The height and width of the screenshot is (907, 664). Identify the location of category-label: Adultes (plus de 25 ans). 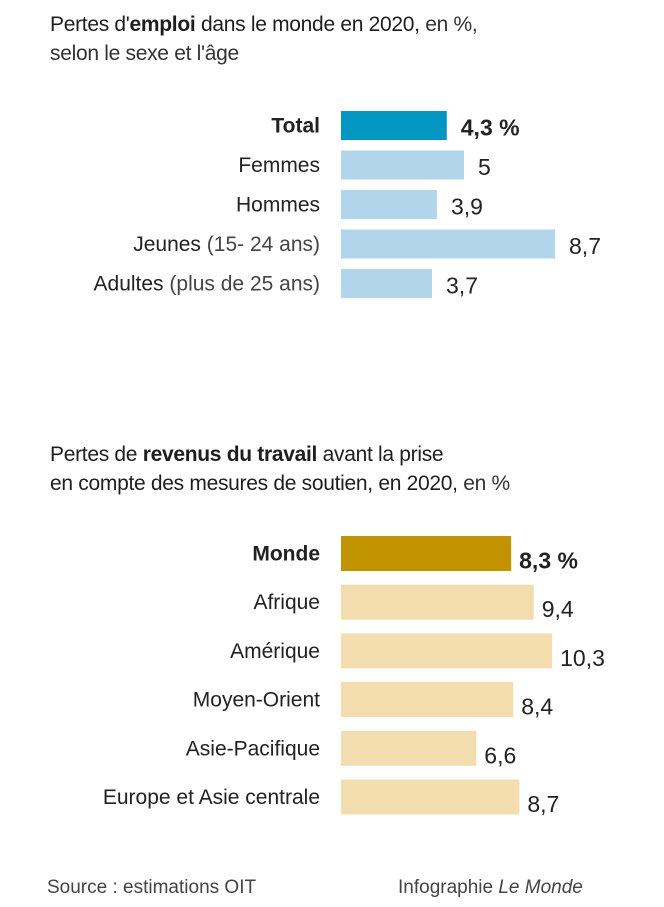
(207, 284).